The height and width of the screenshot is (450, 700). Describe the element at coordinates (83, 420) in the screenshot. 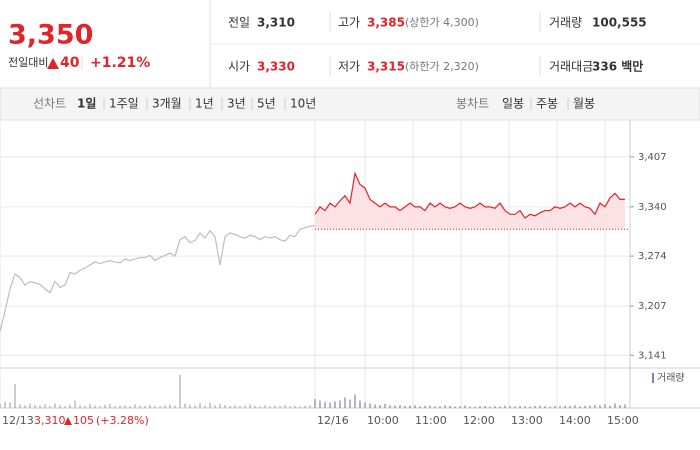

I see `prev-change: 105` at that location.